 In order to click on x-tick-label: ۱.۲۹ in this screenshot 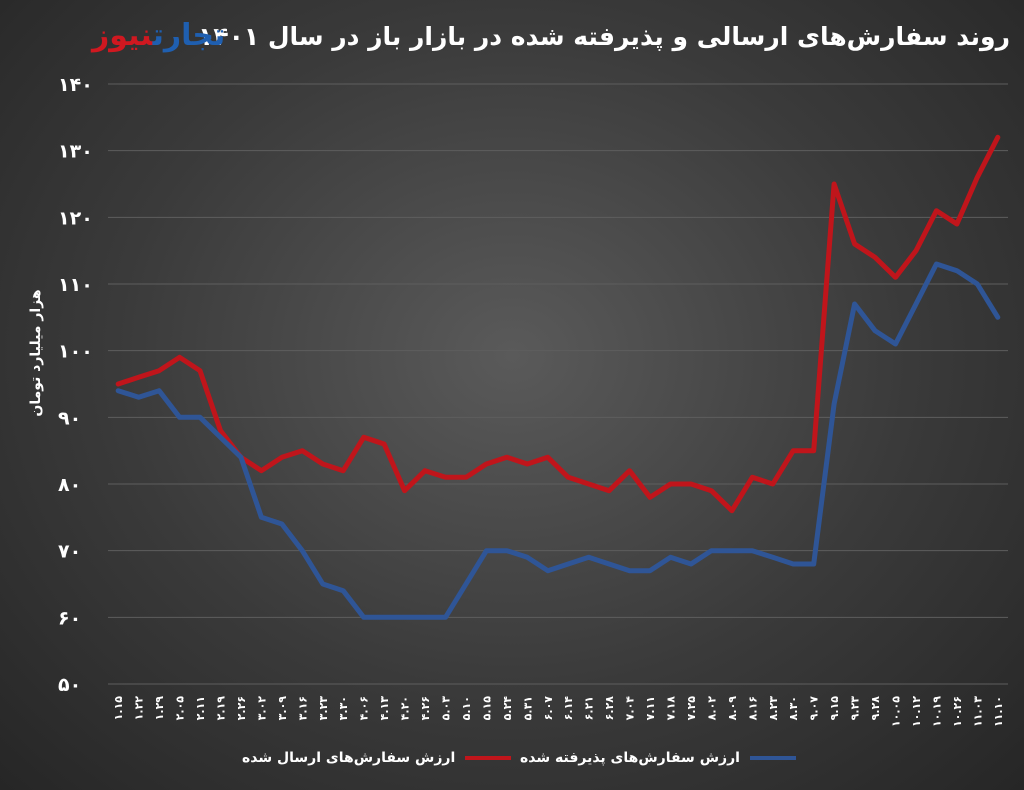, I will do `click(159, 708)`.